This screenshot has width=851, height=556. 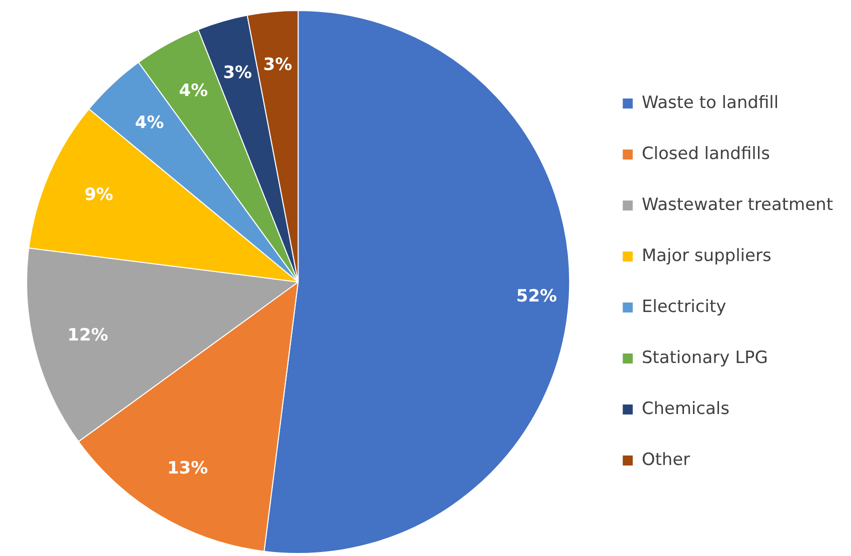 I want to click on legend-label: Chemicals, so click(x=686, y=408).